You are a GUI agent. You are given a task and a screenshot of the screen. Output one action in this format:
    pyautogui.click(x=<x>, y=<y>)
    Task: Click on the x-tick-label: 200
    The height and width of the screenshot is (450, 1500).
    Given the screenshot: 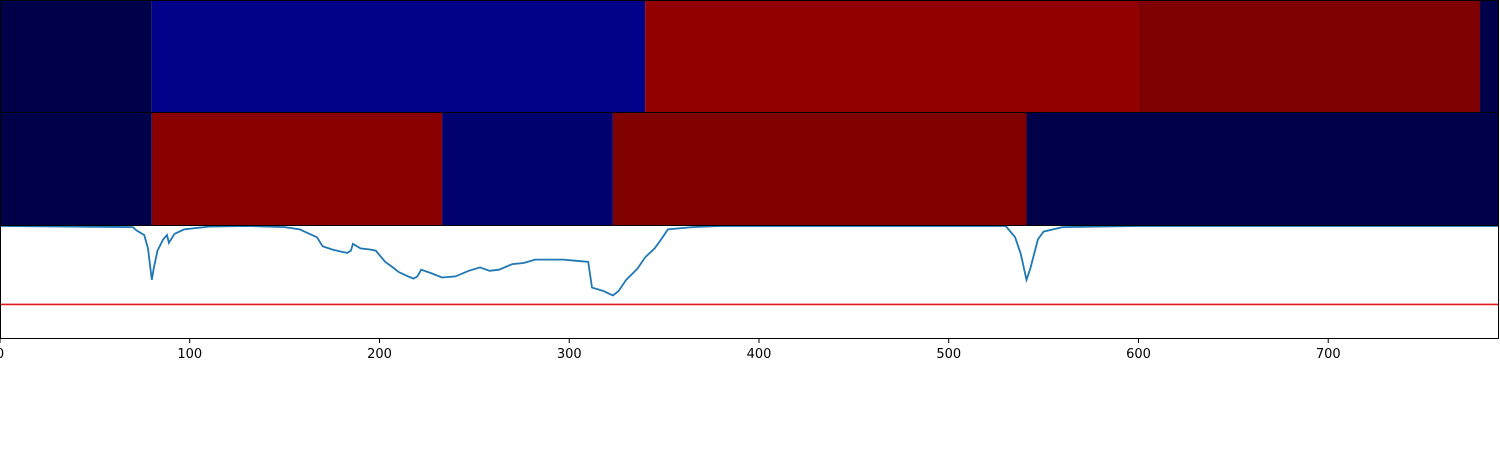 What is the action you would take?
    pyautogui.click(x=379, y=354)
    